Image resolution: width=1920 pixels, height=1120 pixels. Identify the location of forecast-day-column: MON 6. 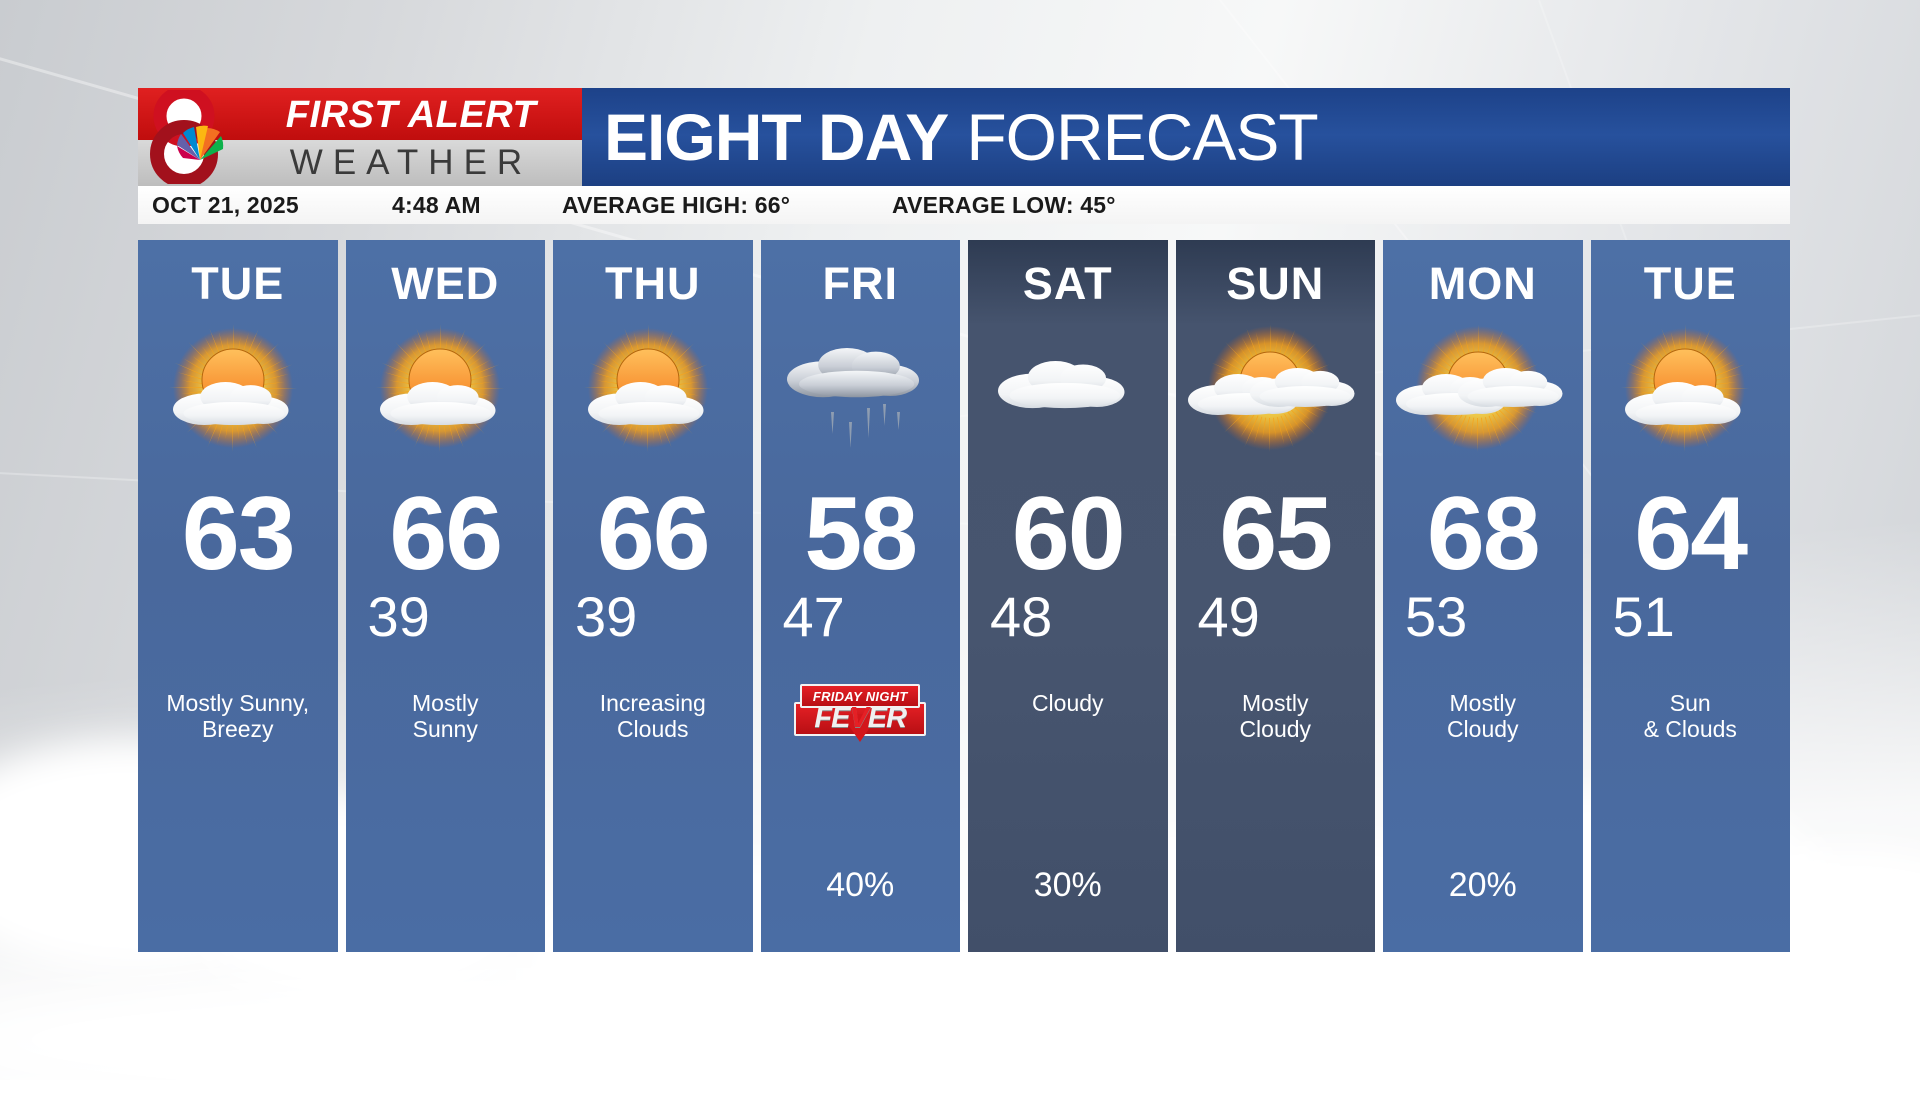
(1483, 596).